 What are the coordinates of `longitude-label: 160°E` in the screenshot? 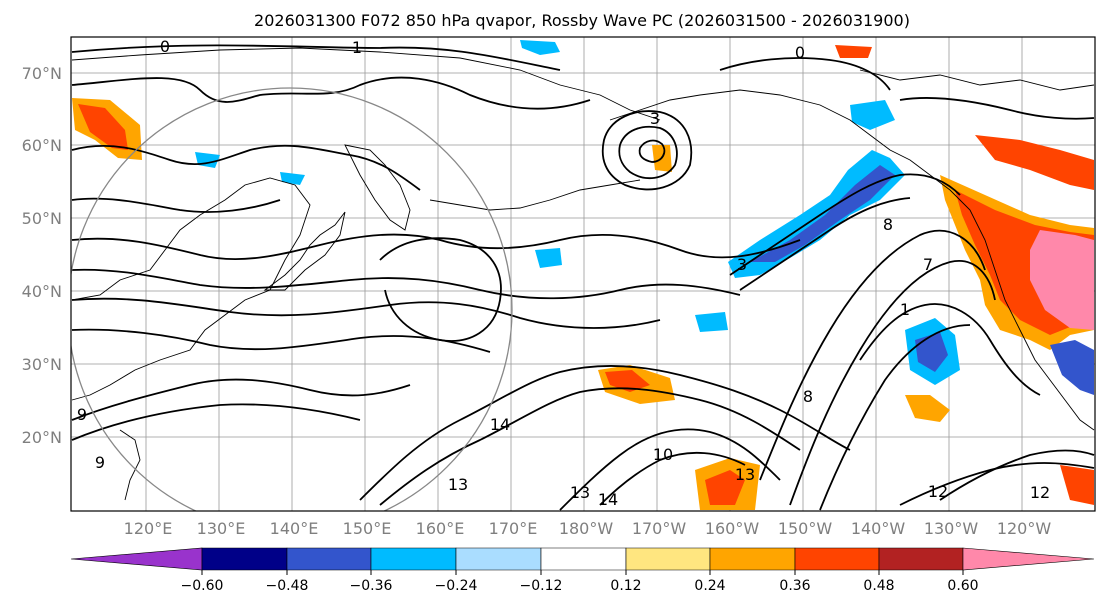 It's located at (440, 528).